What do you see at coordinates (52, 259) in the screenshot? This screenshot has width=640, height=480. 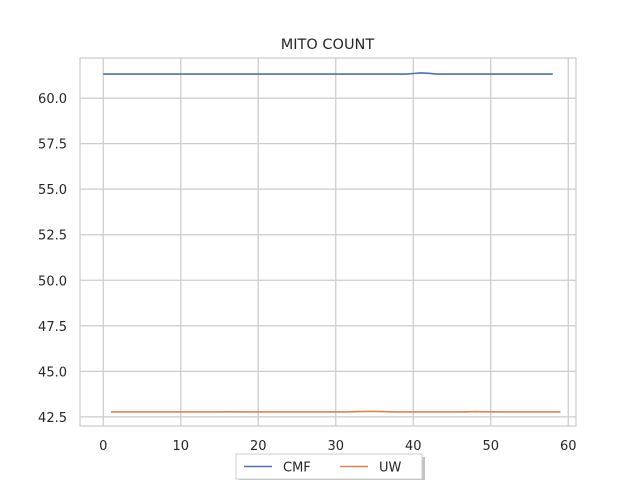 I see `y-axis-ticks: 42.5 45.0 47.5 50.0 52.5 55.0 57.5 60.0` at bounding box center [52, 259].